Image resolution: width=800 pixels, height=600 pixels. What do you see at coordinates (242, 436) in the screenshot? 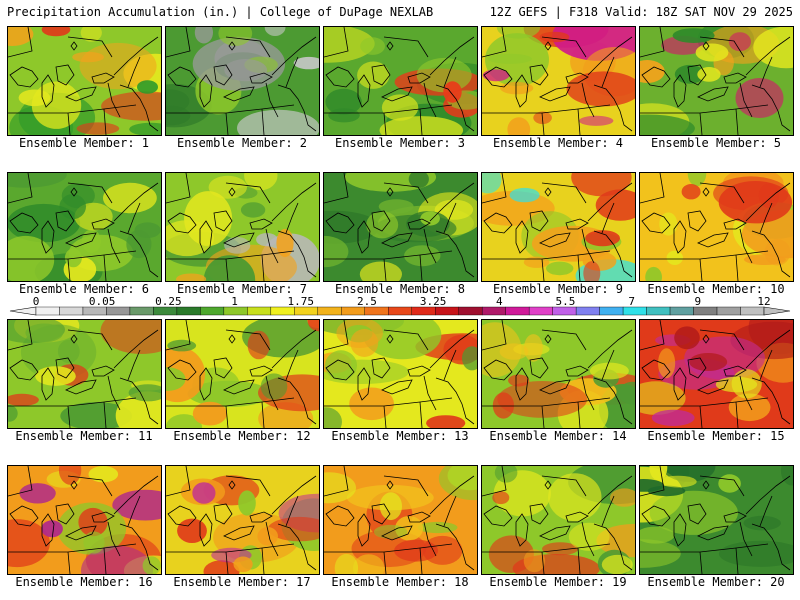
I see `member-label: Ensemble Member: 12` at bounding box center [242, 436].